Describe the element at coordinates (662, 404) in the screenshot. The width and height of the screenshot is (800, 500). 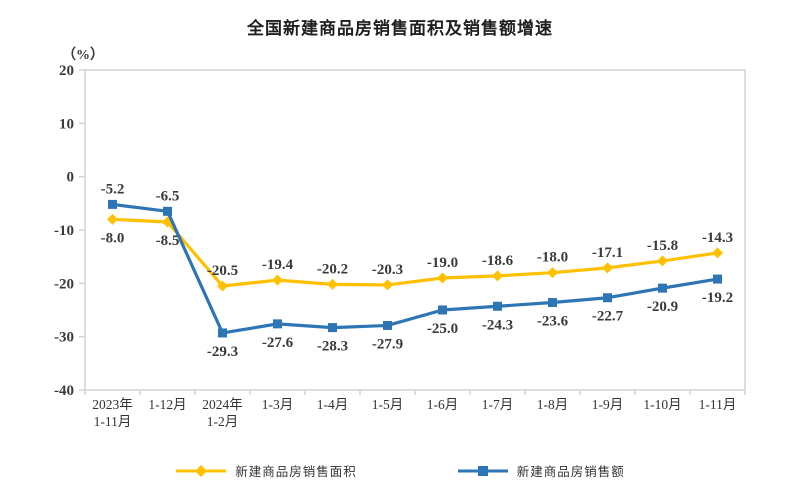
I see `x-axis-label: 1-10月` at that location.